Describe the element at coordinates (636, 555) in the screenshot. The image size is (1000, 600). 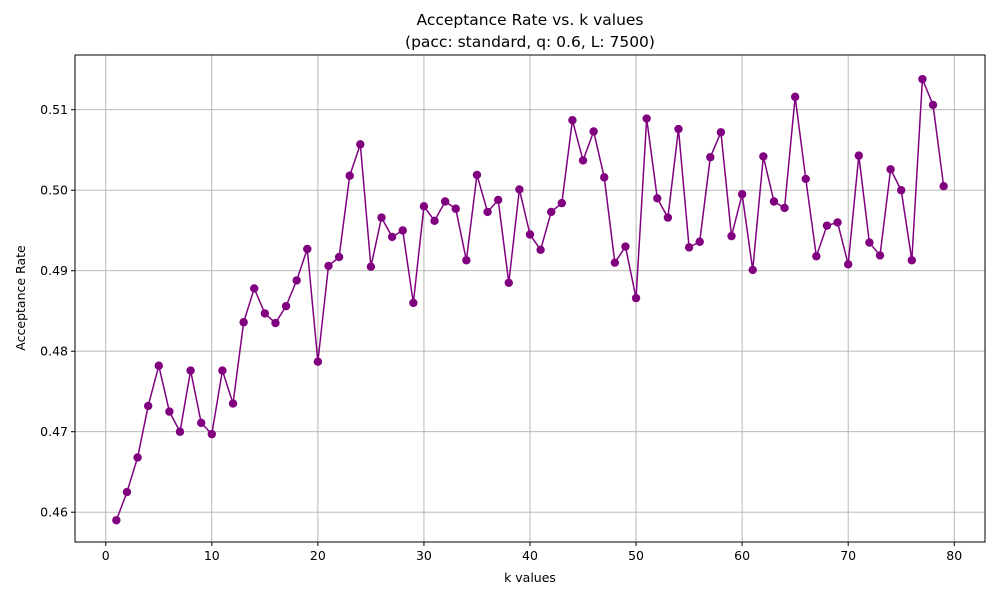
I see `x-tick-label: 50` at that location.